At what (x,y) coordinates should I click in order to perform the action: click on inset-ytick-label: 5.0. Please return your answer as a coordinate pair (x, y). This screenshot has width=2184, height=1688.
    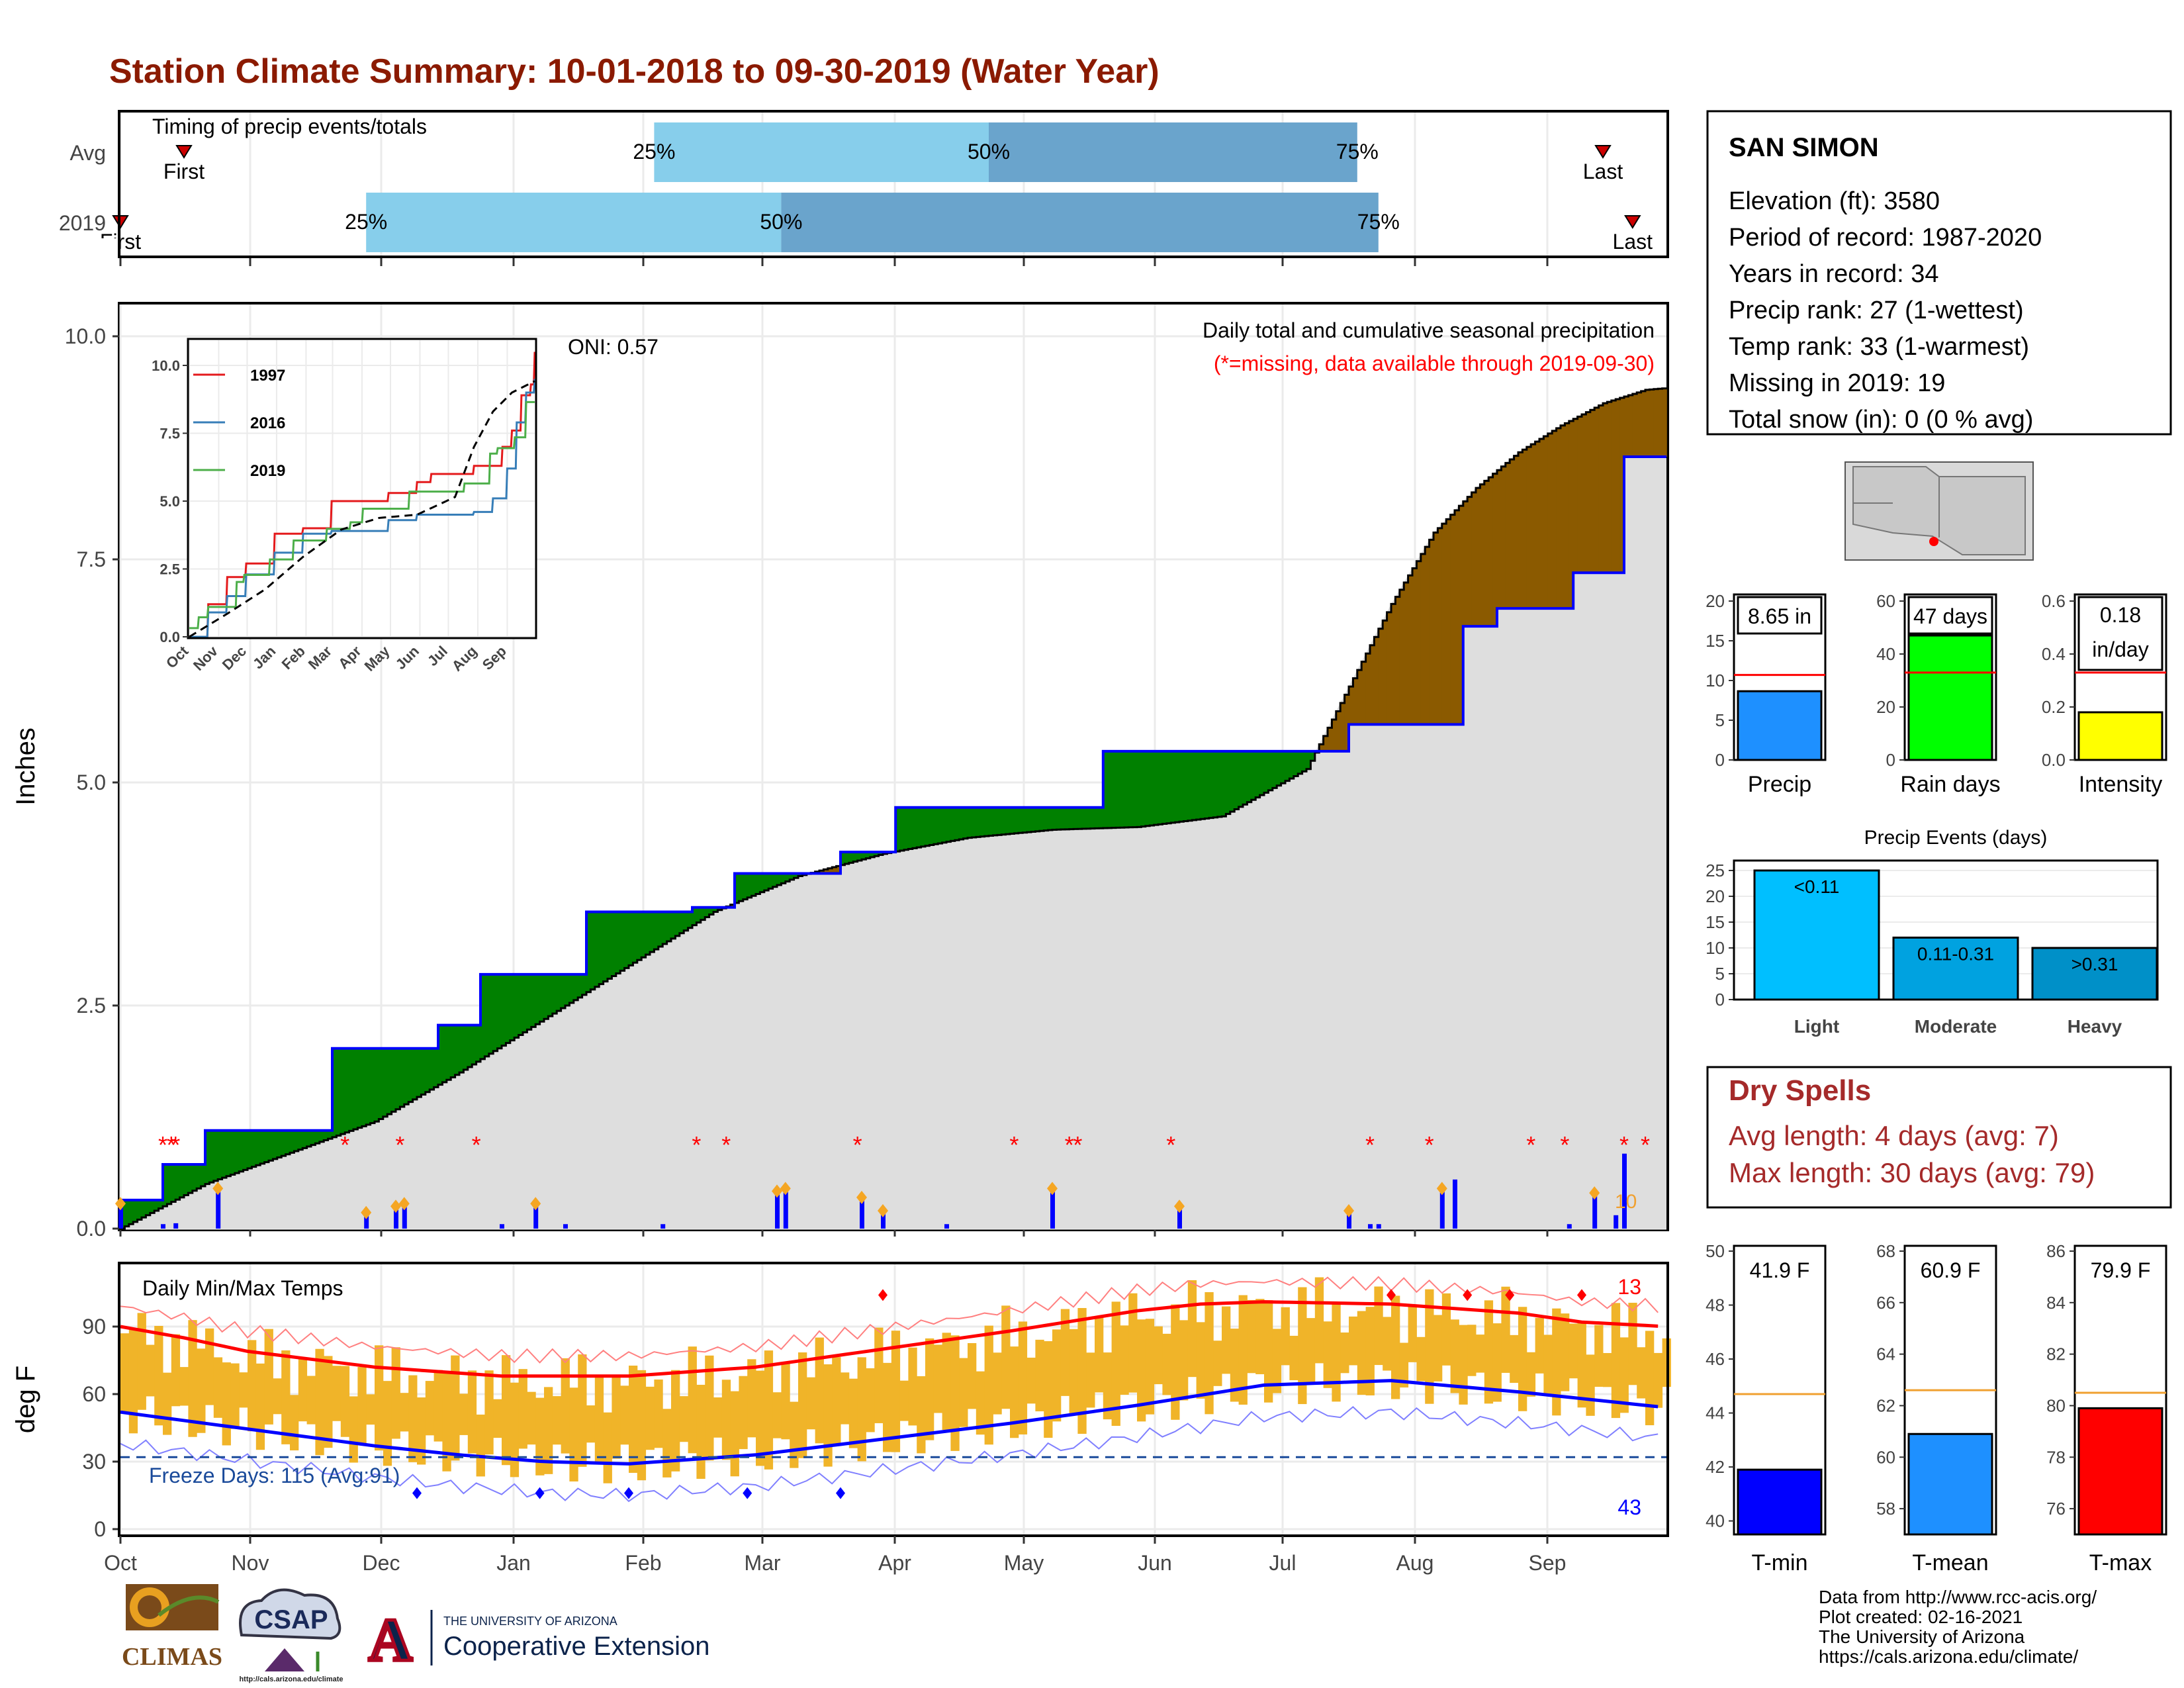
    Looking at the image, I should click on (170, 501).